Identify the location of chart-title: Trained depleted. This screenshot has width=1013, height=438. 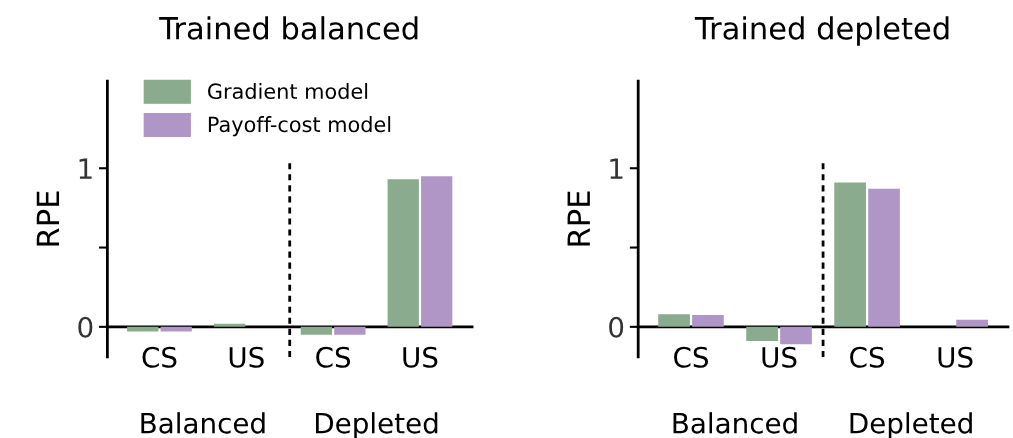
(821, 31).